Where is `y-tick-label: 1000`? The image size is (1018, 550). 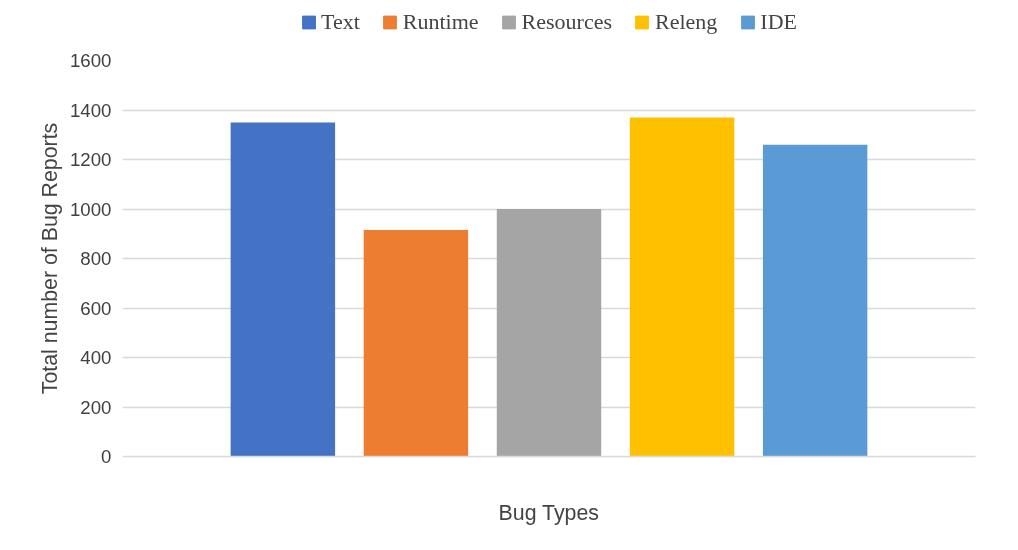 y-tick-label: 1000 is located at coordinates (91, 209).